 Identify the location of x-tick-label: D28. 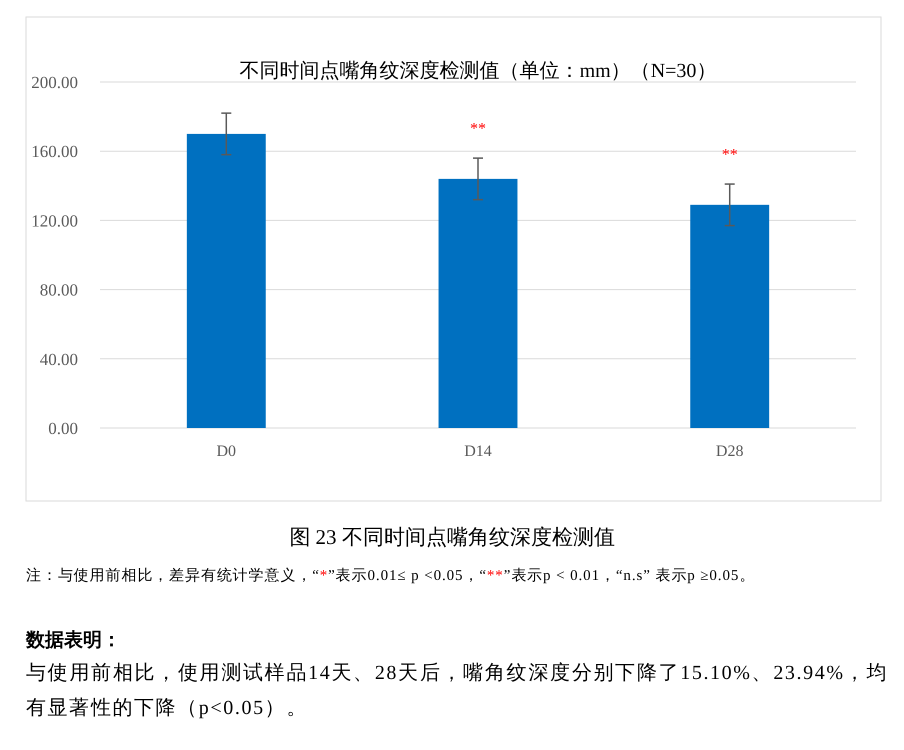
(730, 451).